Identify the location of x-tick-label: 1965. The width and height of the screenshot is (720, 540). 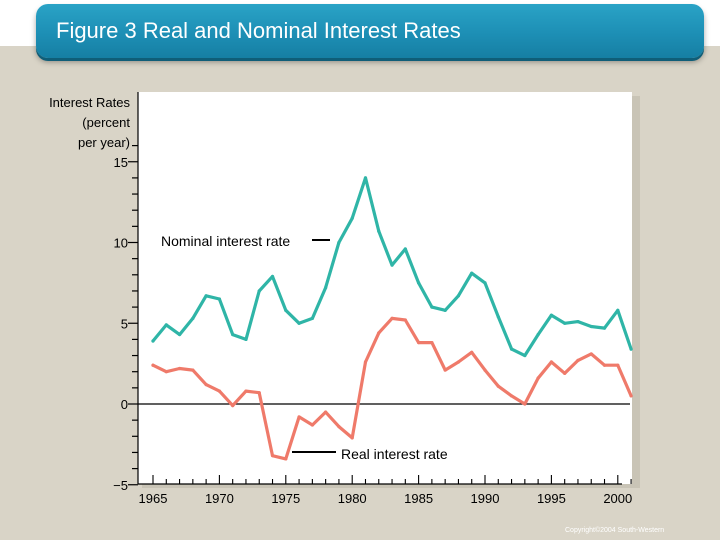
(153, 498).